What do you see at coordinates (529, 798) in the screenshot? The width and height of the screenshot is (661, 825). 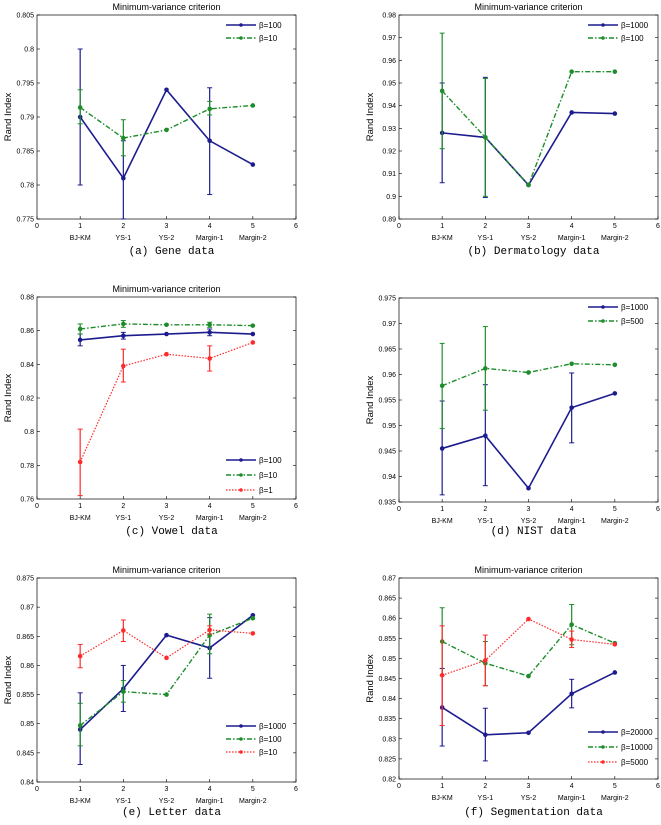 I see `x-category-label: YS-2` at bounding box center [529, 798].